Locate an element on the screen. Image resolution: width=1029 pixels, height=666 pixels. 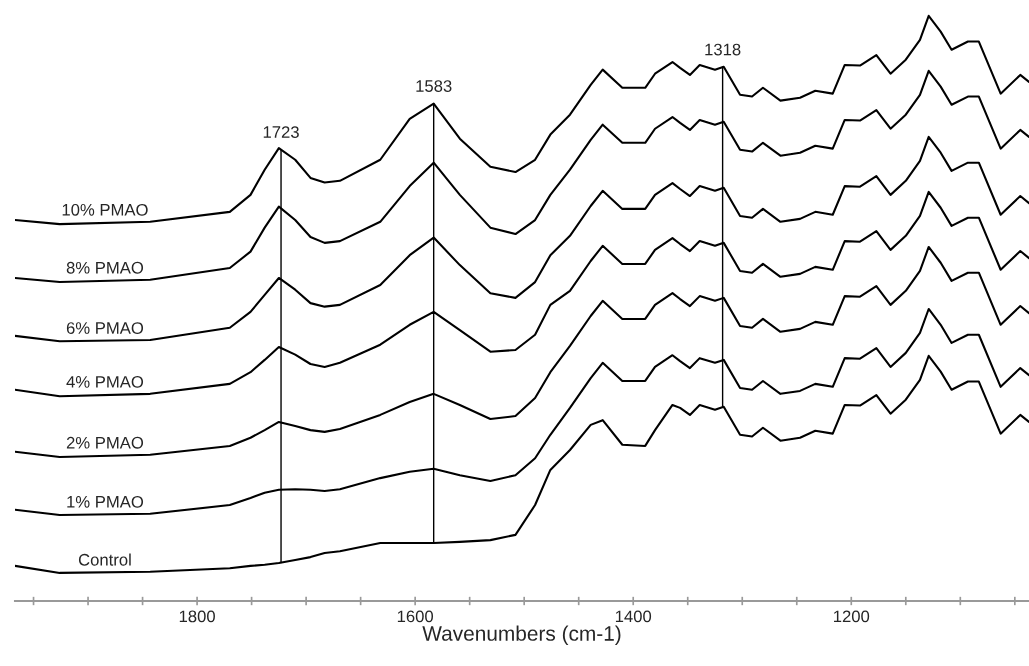
x-tick-label: 1200 is located at coordinates (852, 616).